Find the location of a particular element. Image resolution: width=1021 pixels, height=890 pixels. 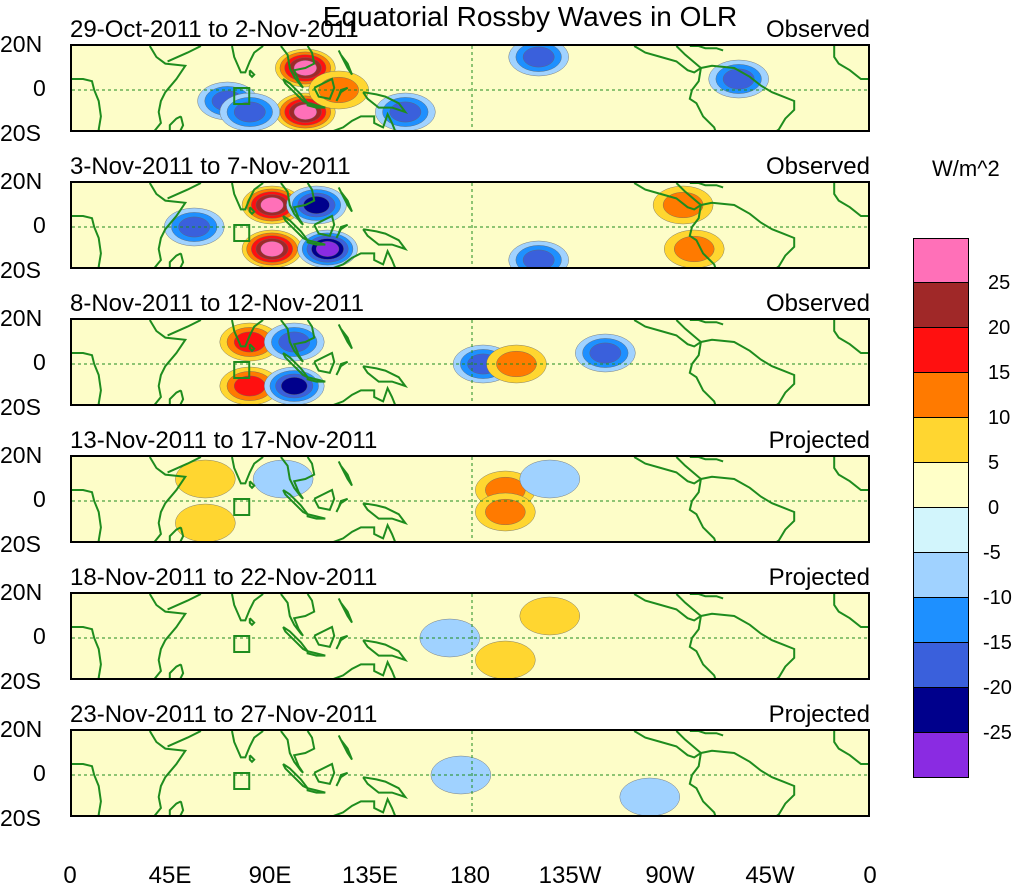

lon-tick-label: 135E is located at coordinates (370, 875).